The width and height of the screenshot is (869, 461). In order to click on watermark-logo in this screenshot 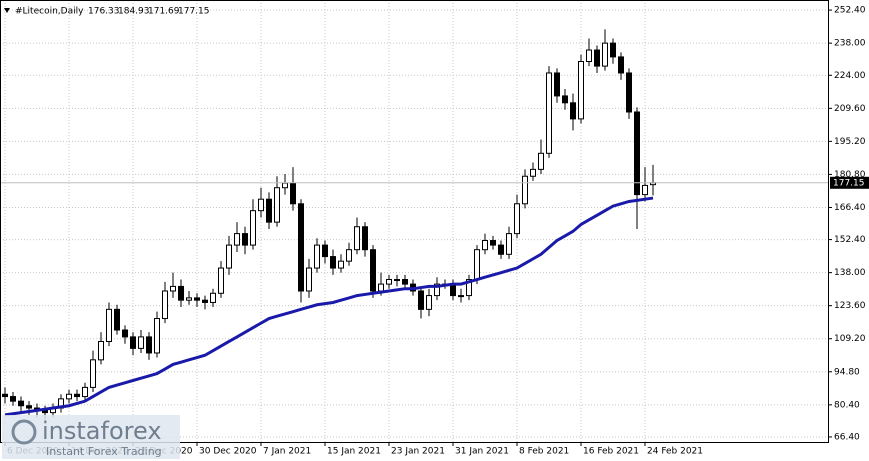, I will do `click(24, 432)`.